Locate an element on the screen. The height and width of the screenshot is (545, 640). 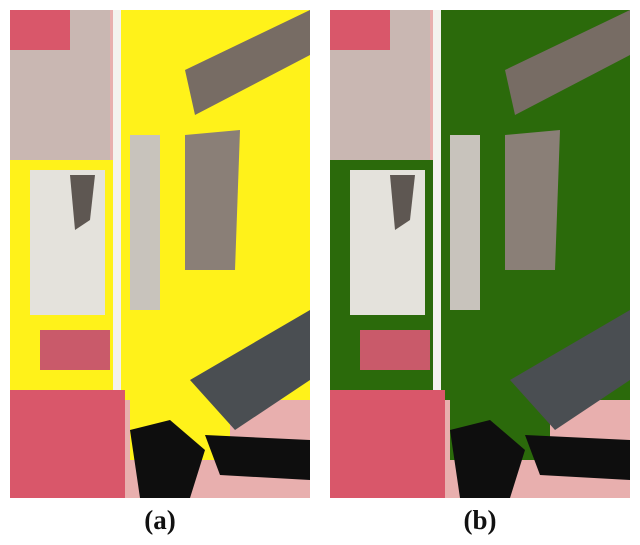
panel-a-caption: (a) is located at coordinates (160, 520).